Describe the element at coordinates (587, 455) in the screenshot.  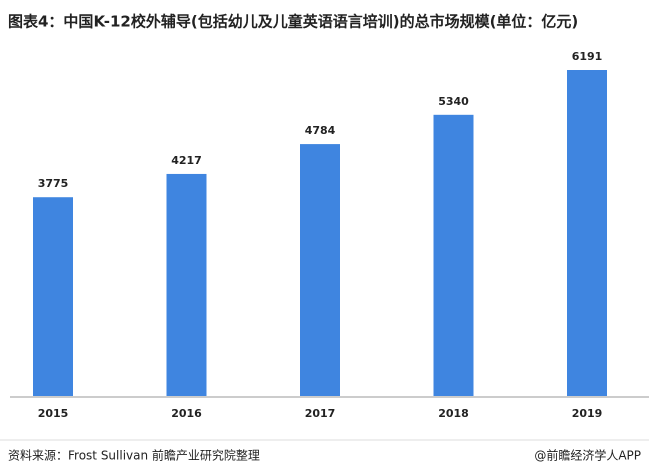
I see `brand-note: @前瞻经济学人APP` at that location.